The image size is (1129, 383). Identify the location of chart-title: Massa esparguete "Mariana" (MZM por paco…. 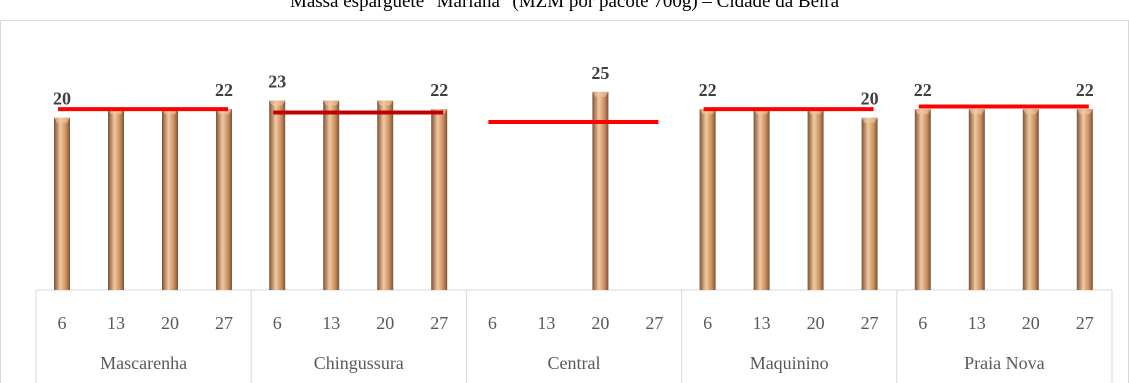
(564, 6).